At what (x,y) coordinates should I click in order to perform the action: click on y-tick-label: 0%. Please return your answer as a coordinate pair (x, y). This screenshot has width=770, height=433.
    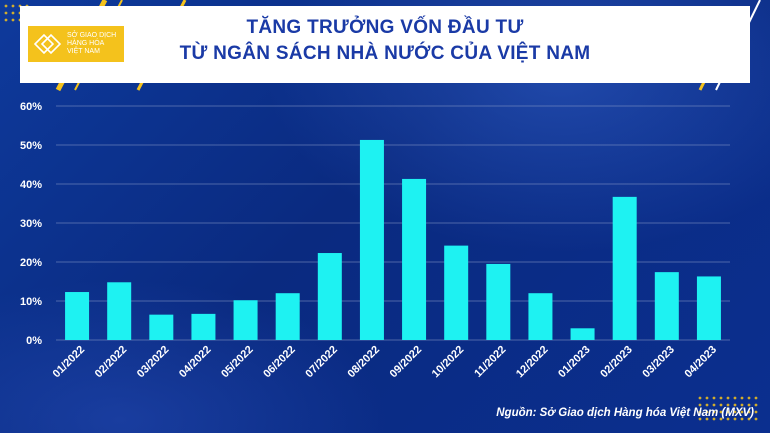
    Looking at the image, I should click on (34, 341).